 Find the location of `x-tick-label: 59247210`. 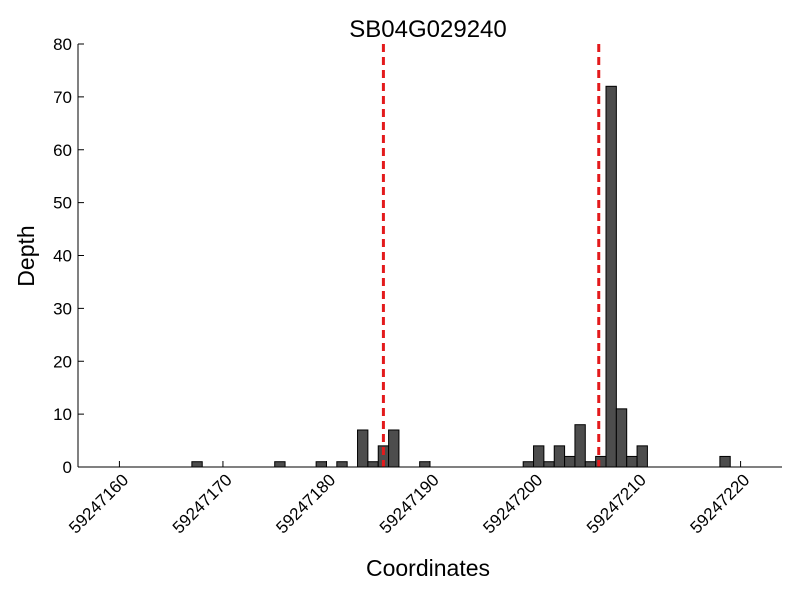

x-tick-label: 59247210 is located at coordinates (616, 503).